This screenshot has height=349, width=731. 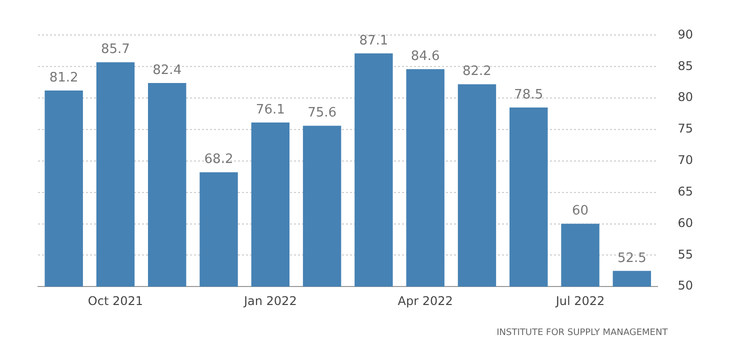 I want to click on data-label: 82.4, so click(x=167, y=70).